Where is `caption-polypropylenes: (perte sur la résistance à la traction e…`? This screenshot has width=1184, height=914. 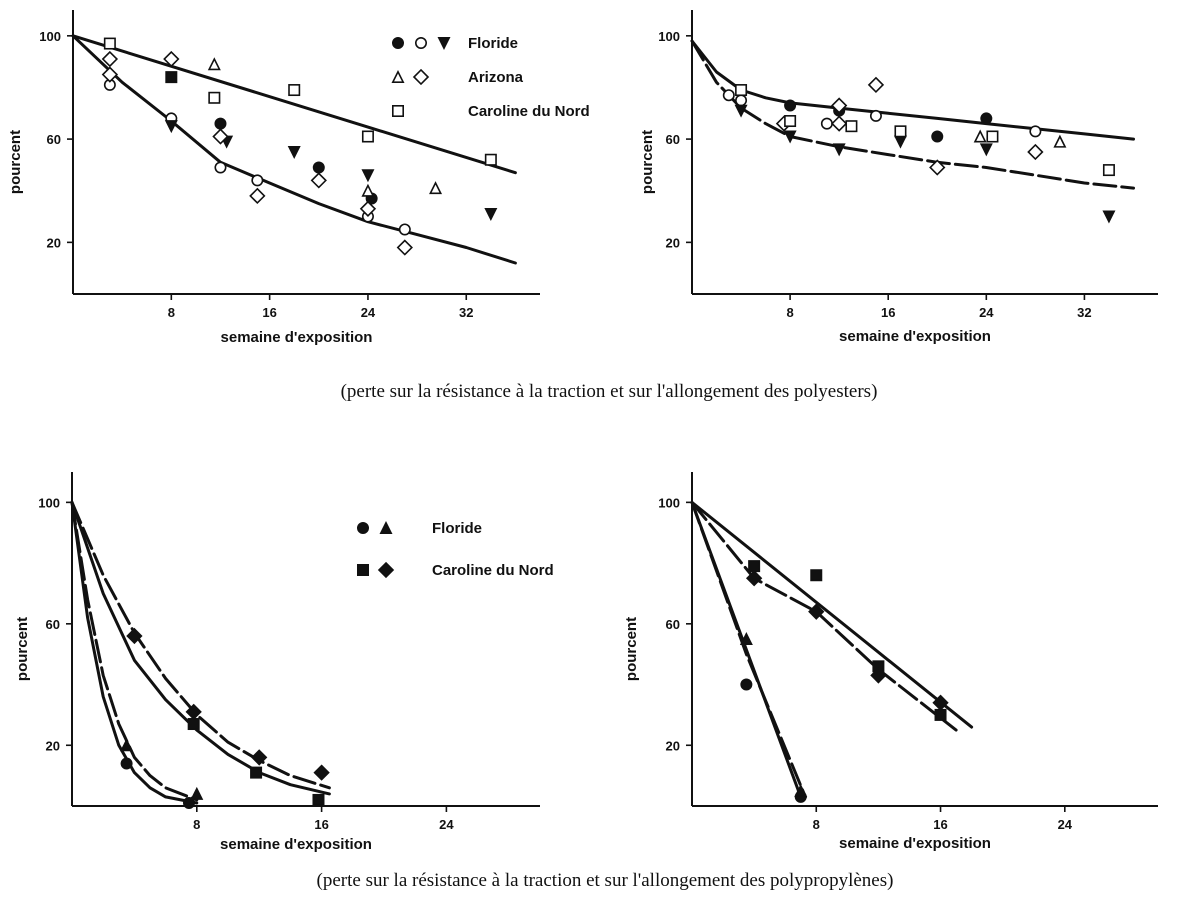 caption-polypropylenes: (perte sur la résistance à la traction e… is located at coordinates (605, 880).